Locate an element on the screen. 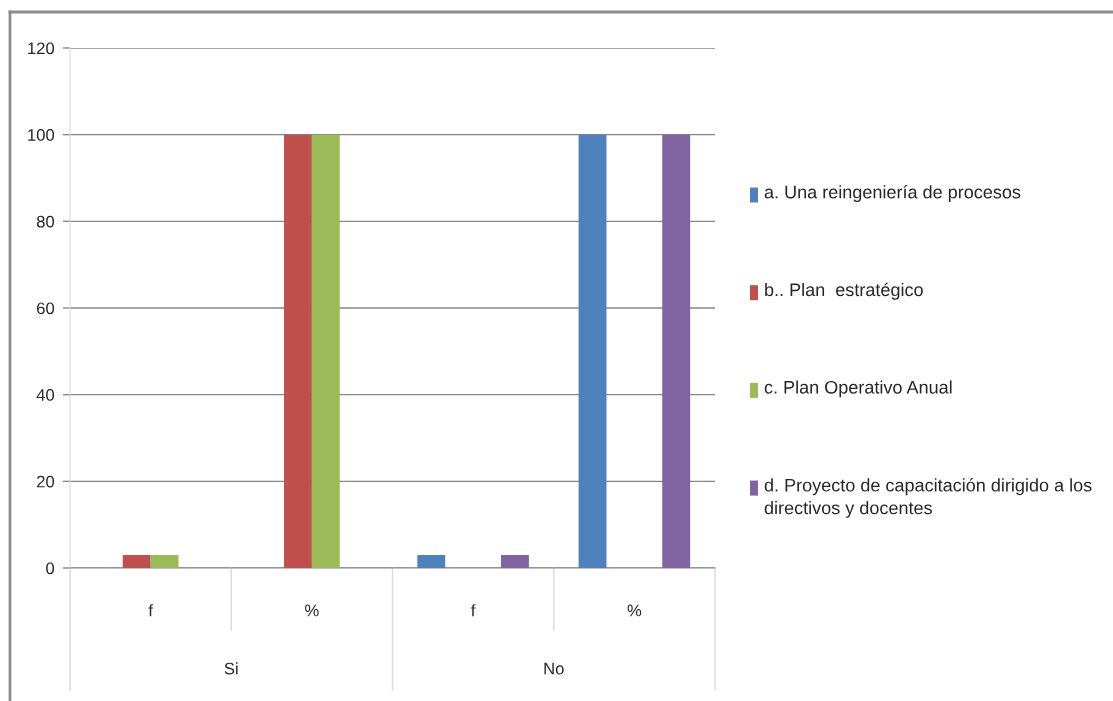  y-tick-label: 40 is located at coordinates (45, 395).